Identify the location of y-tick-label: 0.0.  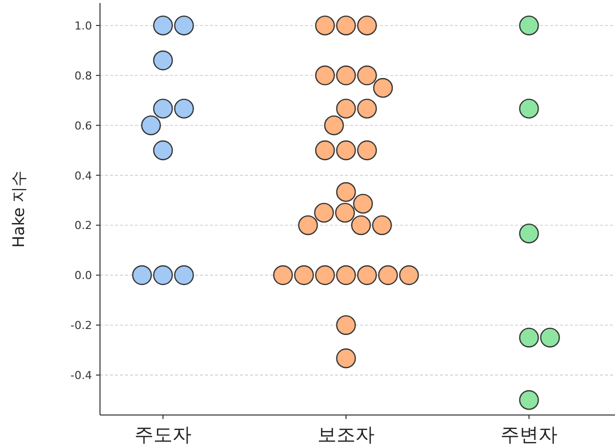
(83, 275).